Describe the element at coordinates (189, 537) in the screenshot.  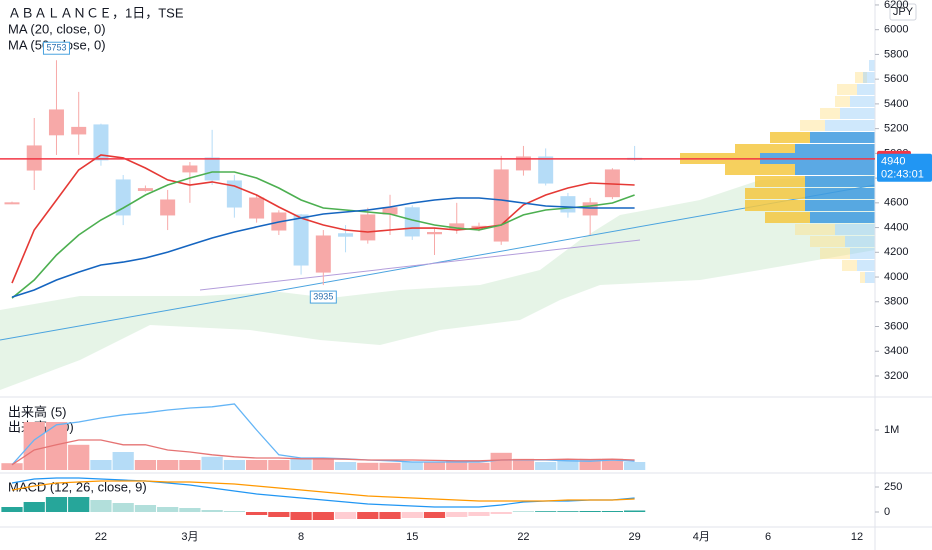
I see `x-tick-label: 3月` at that location.